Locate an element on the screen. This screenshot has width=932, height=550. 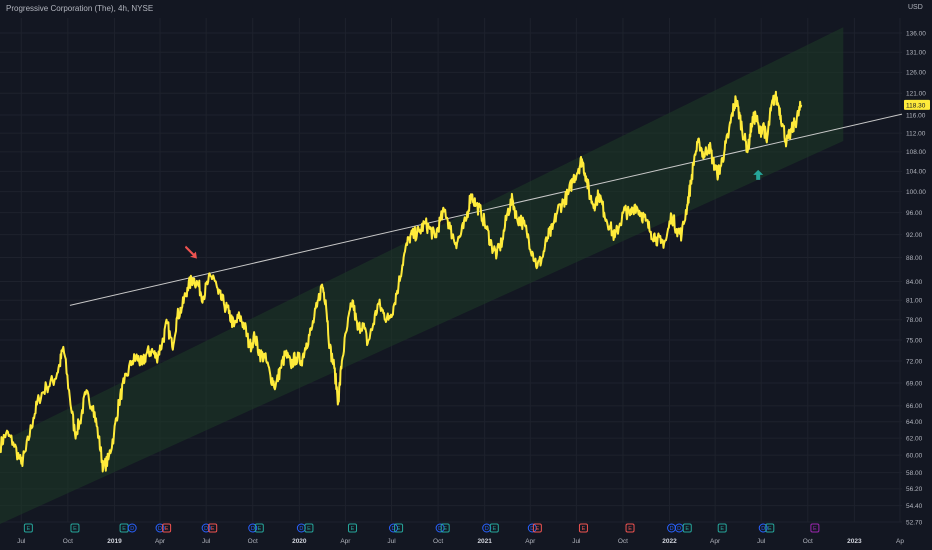
last-price-label: 118.30 is located at coordinates (916, 105).